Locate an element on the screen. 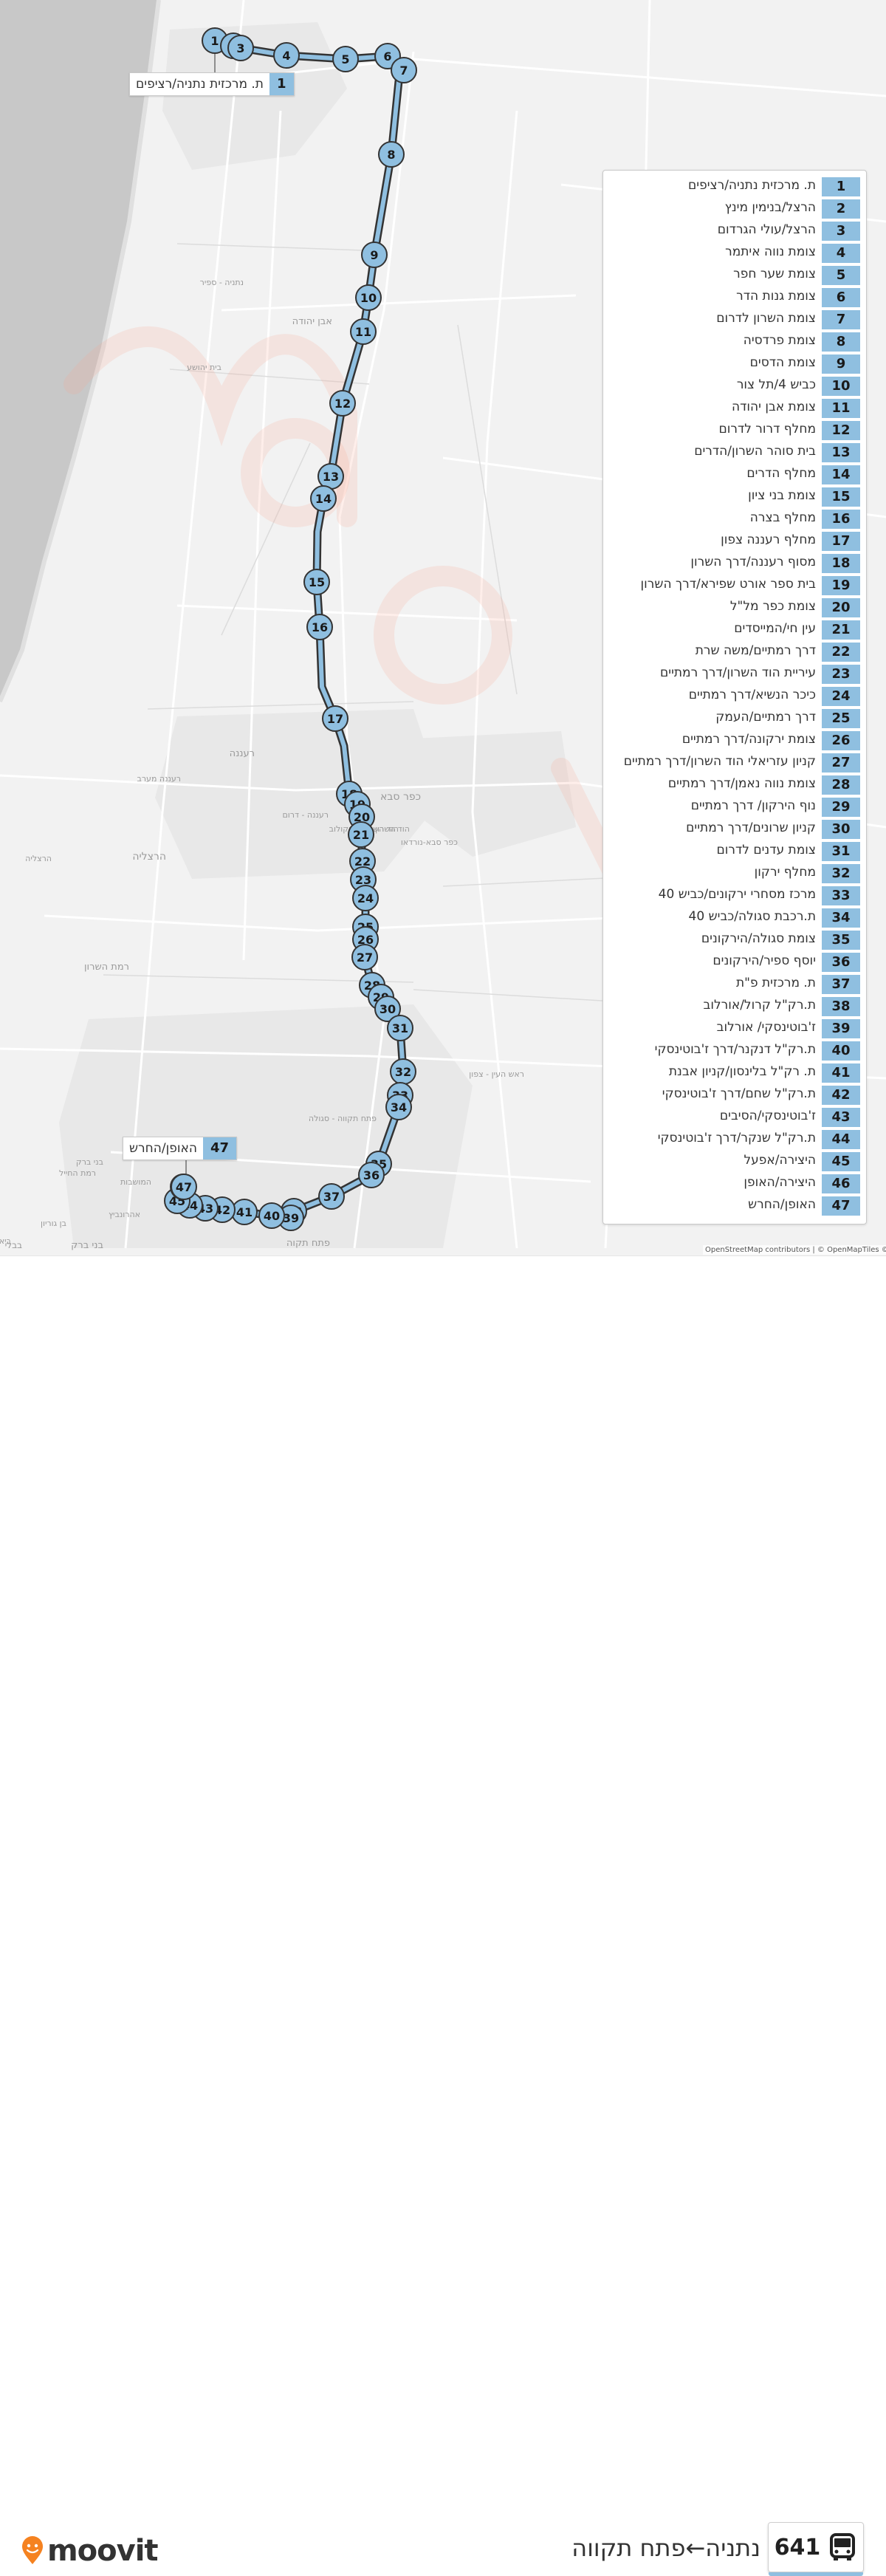 The width and height of the screenshot is (886, 2576). stop-marker-13: 13 is located at coordinates (330, 476).